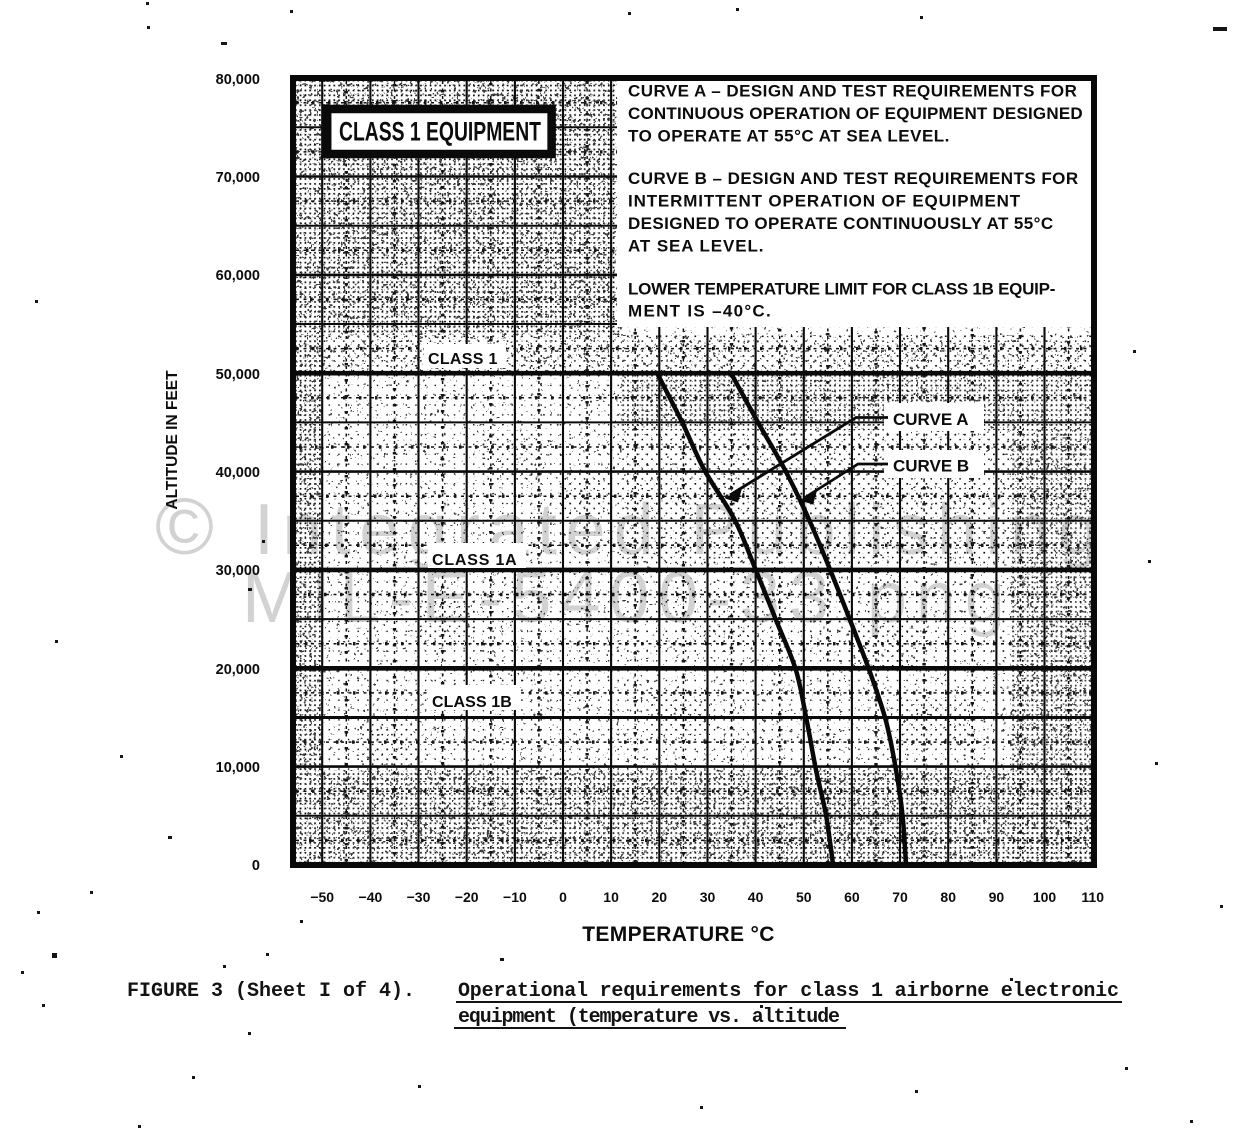 The height and width of the screenshot is (1129, 1258). What do you see at coordinates (271, 991) in the screenshot?
I see `svg-text: FIGURE 3 (Sheet I of 4).` at bounding box center [271, 991].